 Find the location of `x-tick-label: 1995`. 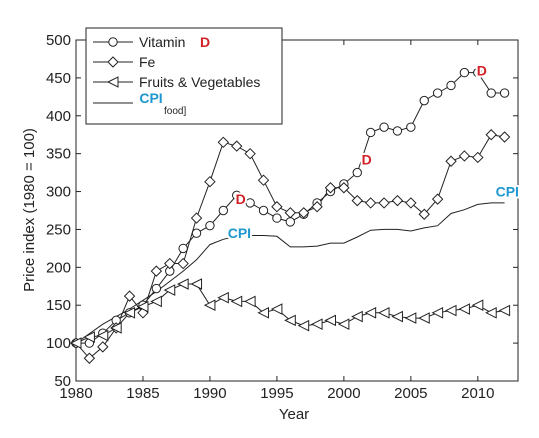

x-tick-label: 1995 is located at coordinates (276, 393).